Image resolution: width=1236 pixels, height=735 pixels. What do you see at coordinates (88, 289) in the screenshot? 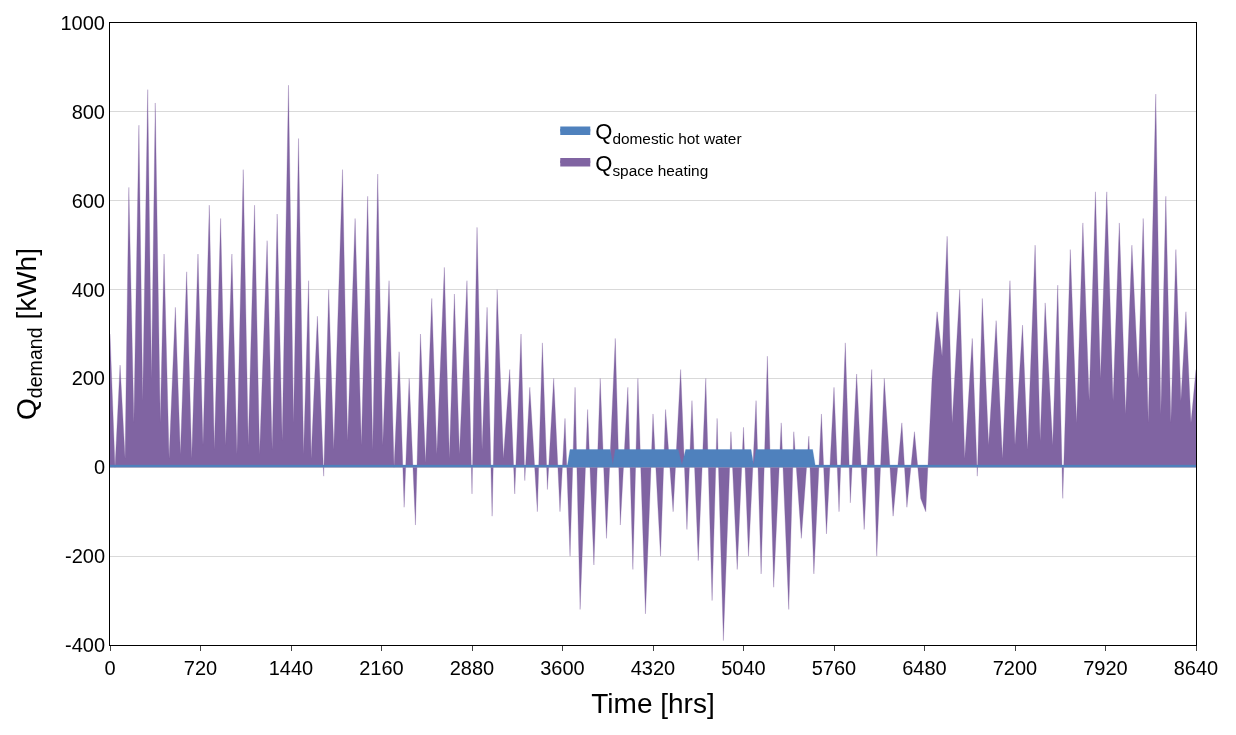
I see `y-tick-label: 400` at bounding box center [88, 289].